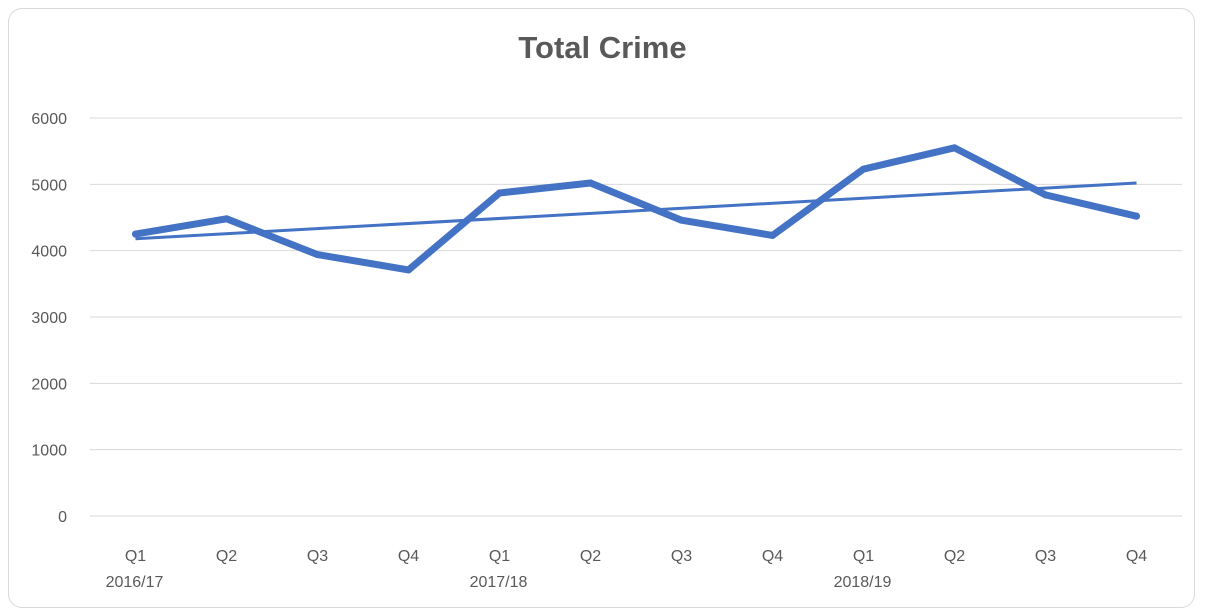 The width and height of the screenshot is (1205, 608). I want to click on trendline, so click(636, 211).